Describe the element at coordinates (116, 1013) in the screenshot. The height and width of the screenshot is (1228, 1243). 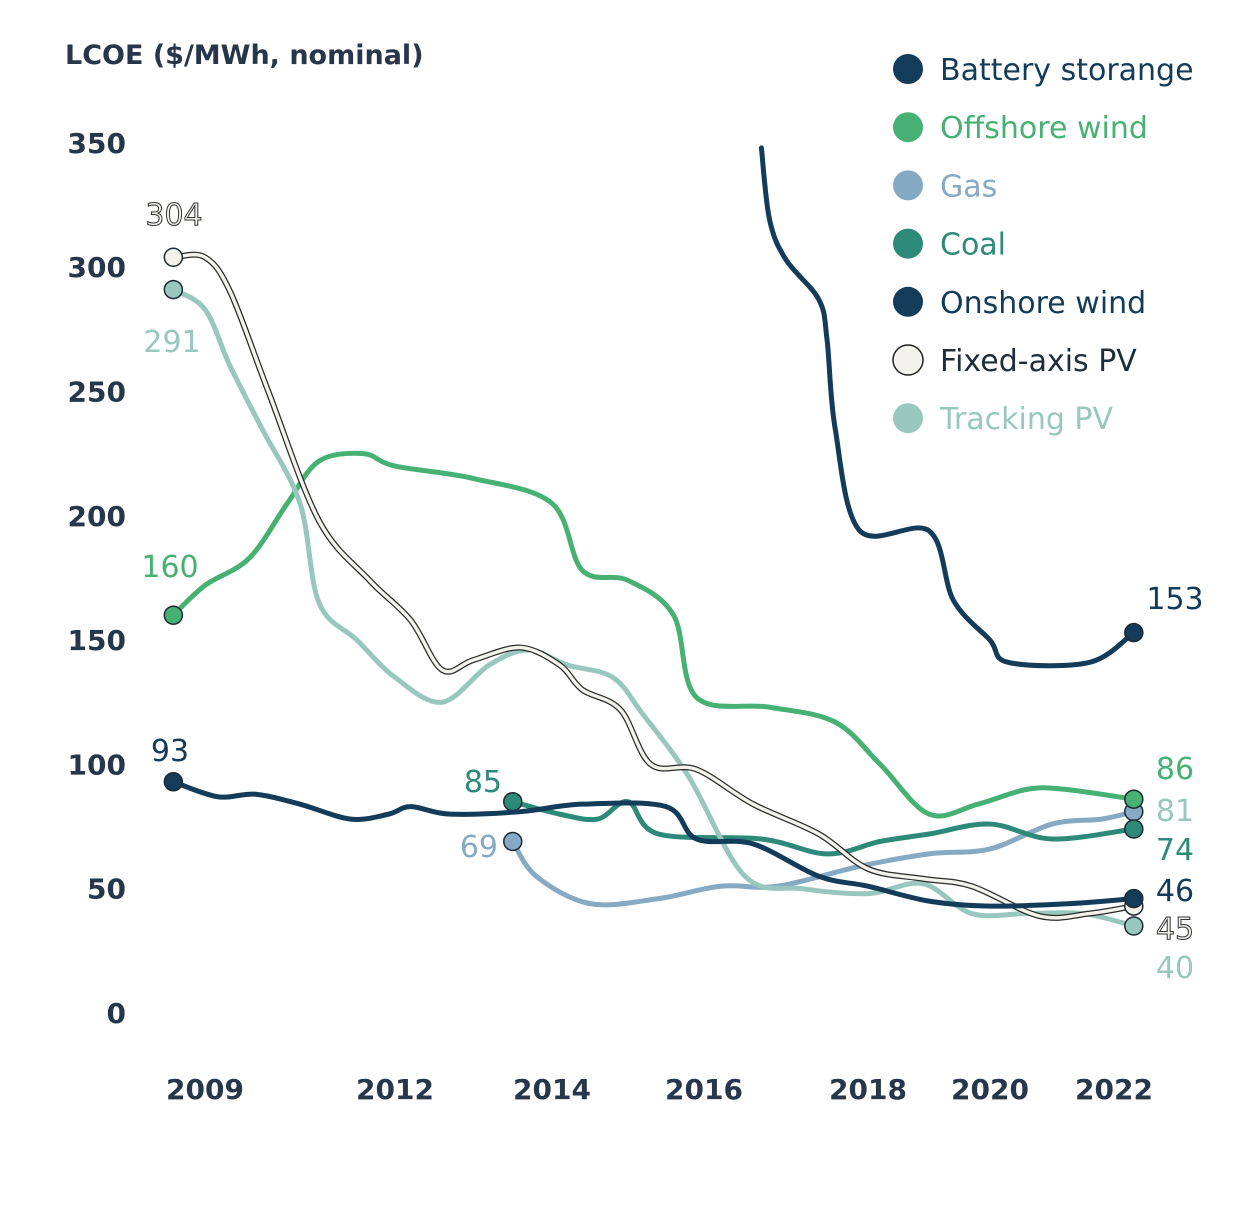
I see `y-tick-label: 0` at that location.